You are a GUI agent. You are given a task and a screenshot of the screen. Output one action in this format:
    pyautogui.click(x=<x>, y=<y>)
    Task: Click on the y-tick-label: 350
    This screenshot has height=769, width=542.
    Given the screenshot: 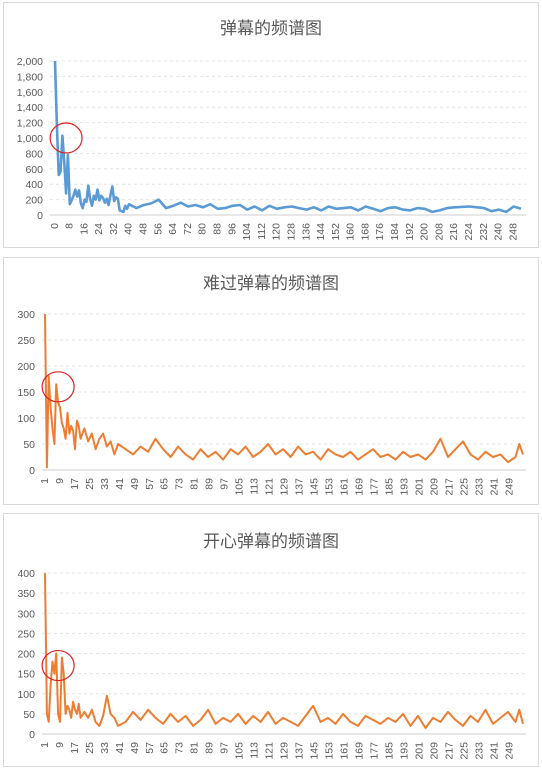 What is the action you would take?
    pyautogui.click(x=26, y=594)
    